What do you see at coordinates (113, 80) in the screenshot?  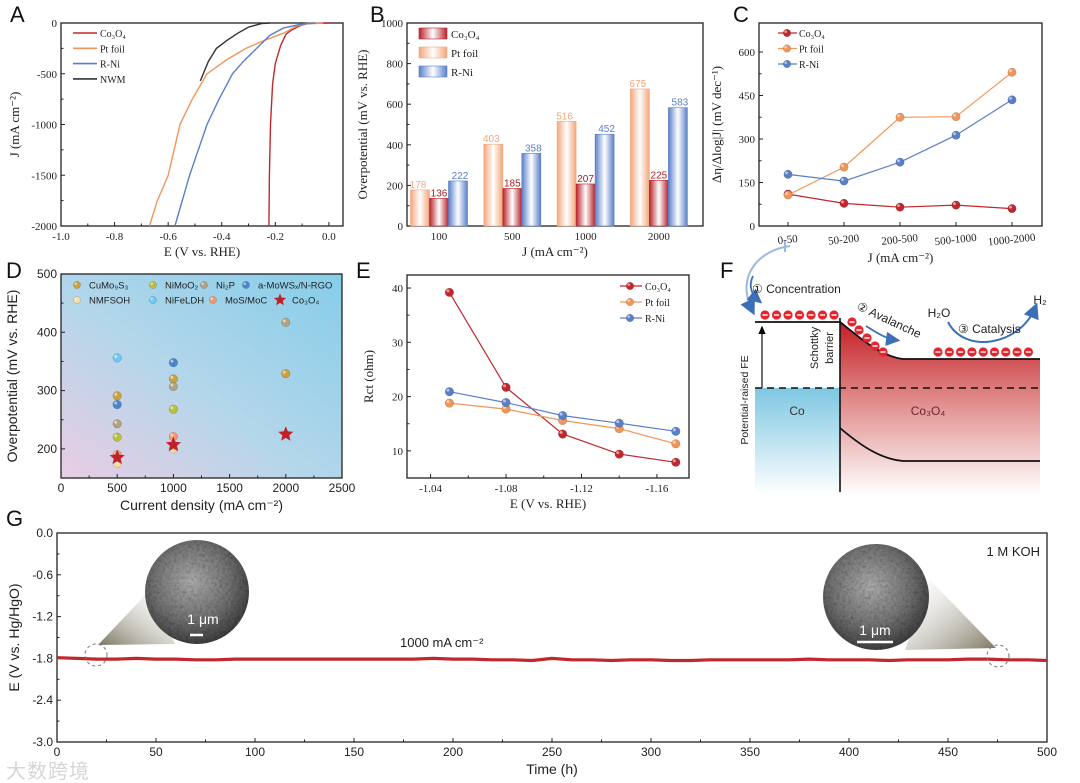 I see `legend-label: NWM` at bounding box center [113, 80].